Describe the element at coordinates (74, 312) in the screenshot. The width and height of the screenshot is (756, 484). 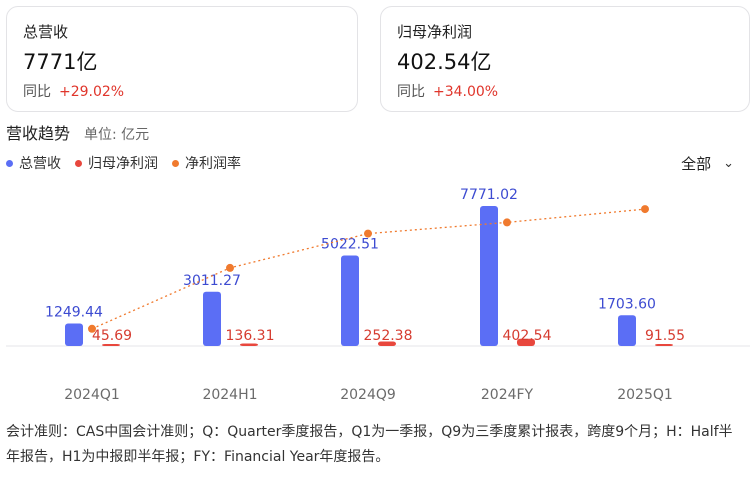
I see `revenue-data-label: 1249.44` at that location.